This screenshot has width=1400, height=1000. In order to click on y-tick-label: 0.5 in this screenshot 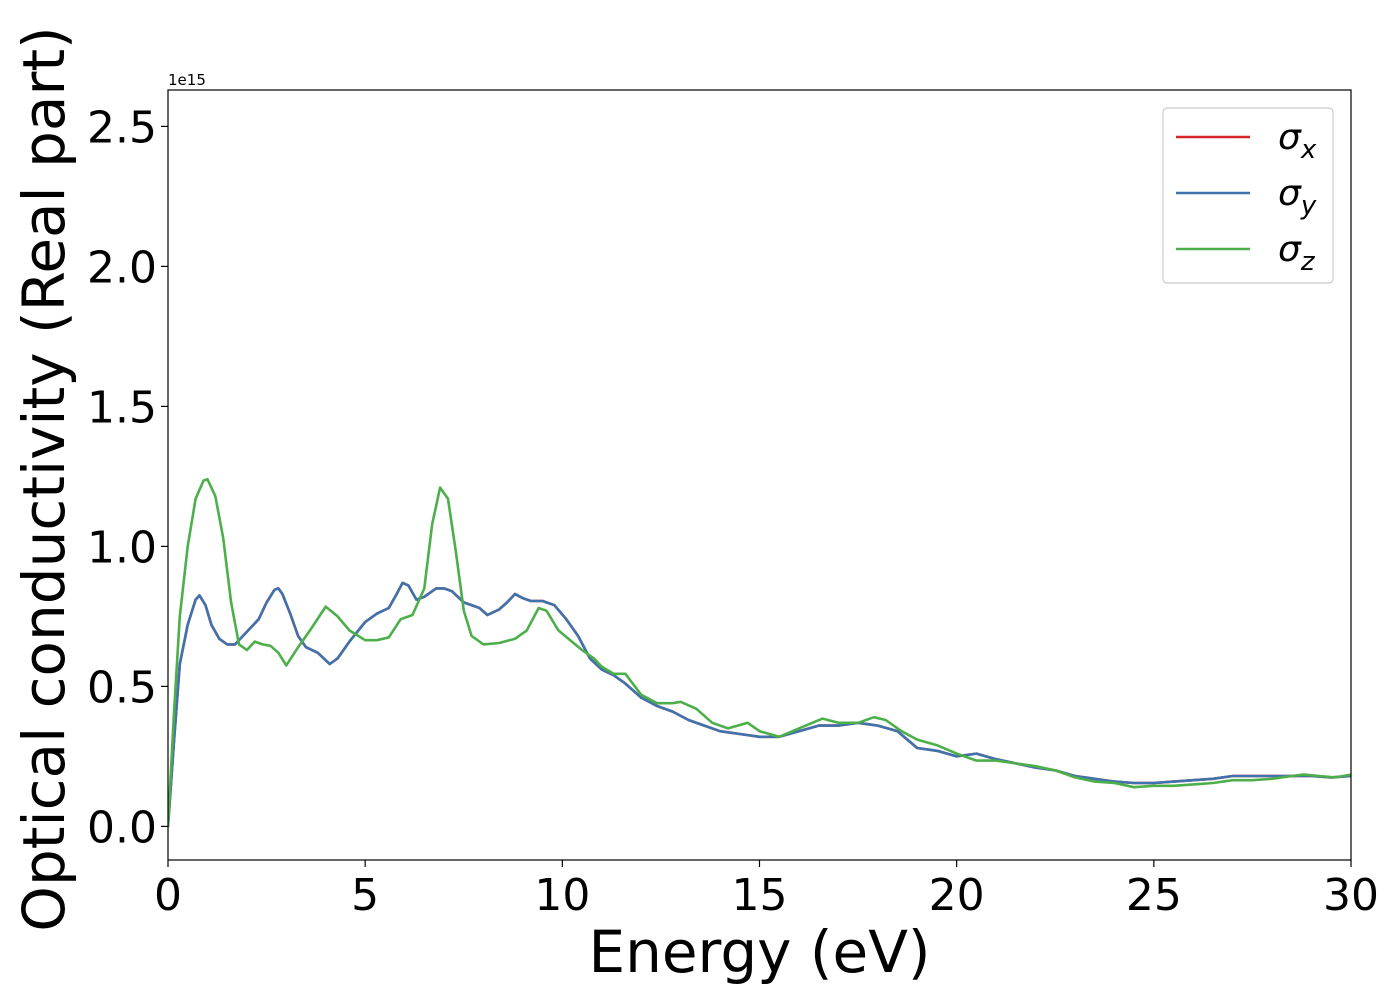, I will do `click(122, 687)`.